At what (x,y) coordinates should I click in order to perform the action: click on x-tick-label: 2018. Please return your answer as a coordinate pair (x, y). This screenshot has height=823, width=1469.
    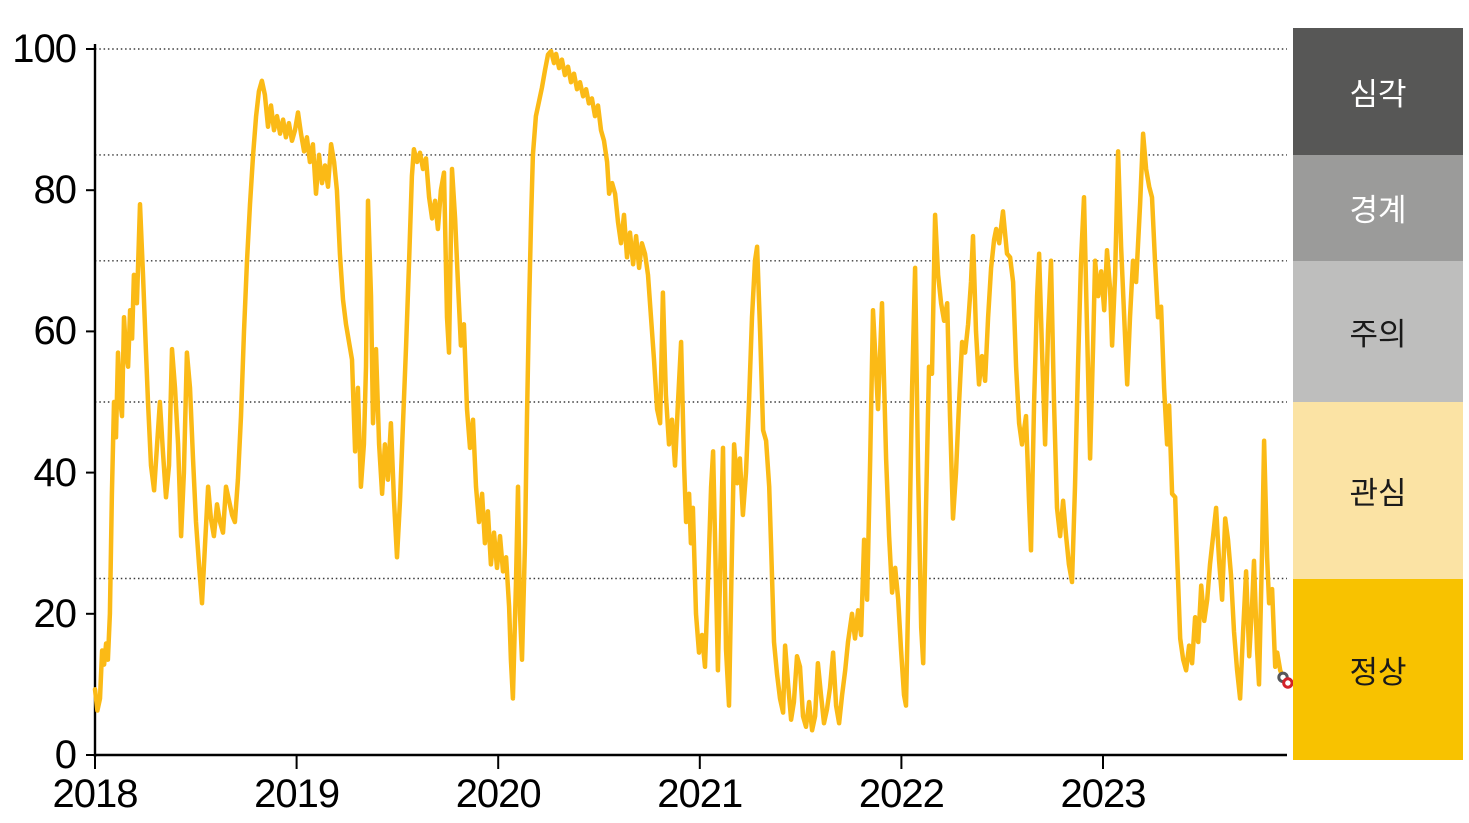
    Looking at the image, I should click on (95, 794).